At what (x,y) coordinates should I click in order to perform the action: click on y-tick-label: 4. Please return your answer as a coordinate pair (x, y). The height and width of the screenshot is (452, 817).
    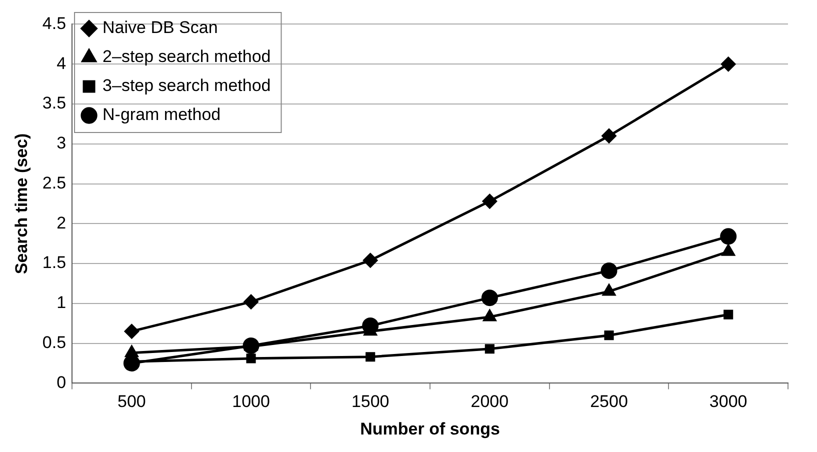
    Looking at the image, I should click on (61, 63).